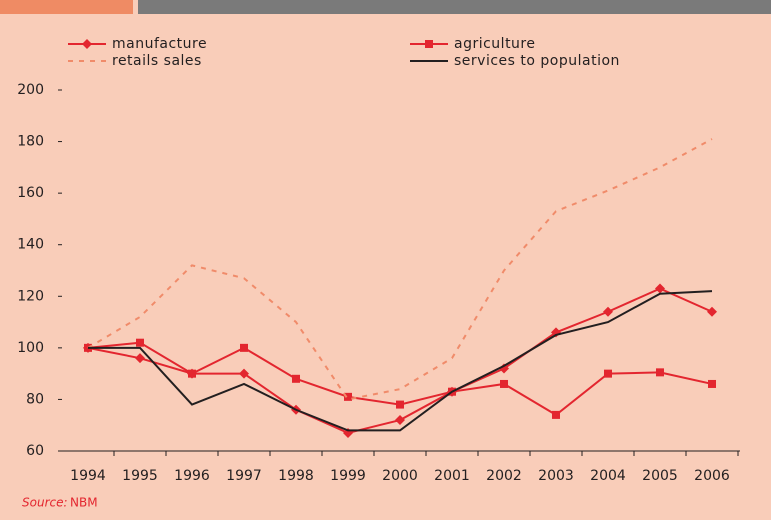  I want to click on x-tick-label: 1995, so click(140, 476).